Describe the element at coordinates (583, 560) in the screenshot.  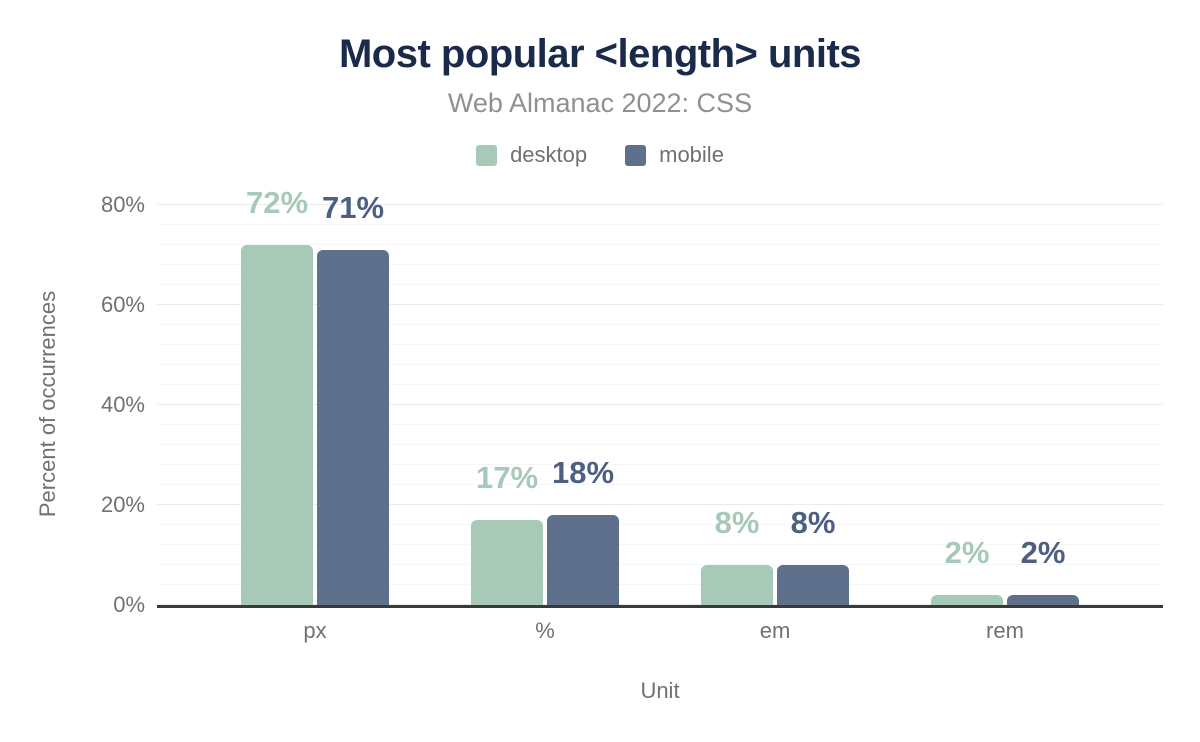
I see `bar-mobile-%` at that location.